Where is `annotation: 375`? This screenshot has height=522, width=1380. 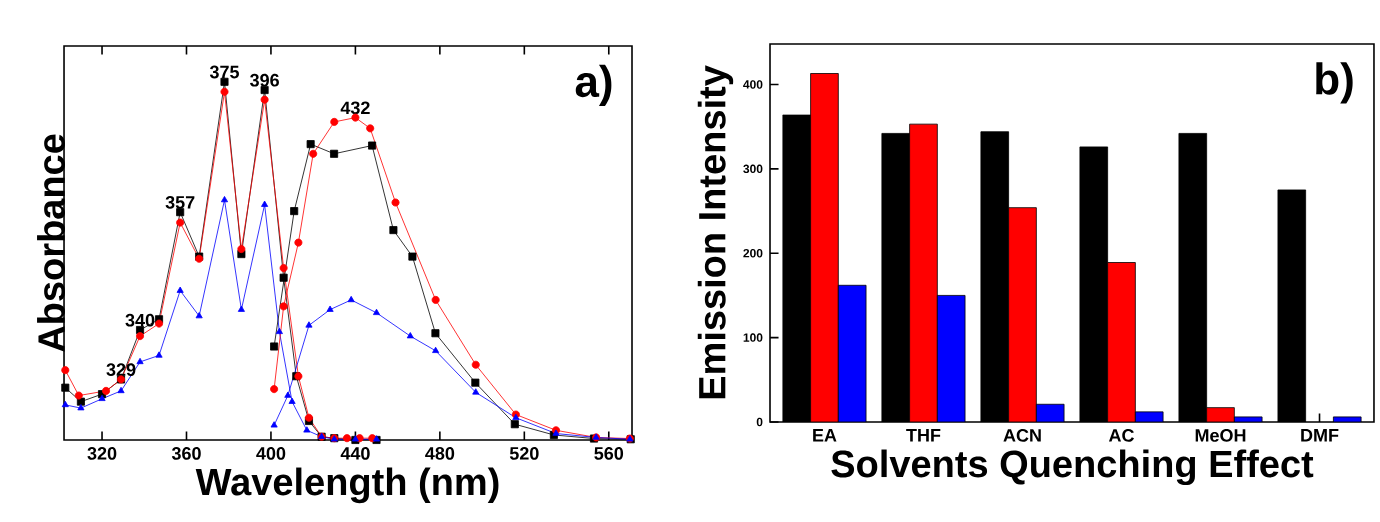 annotation: 375 is located at coordinates (224, 72).